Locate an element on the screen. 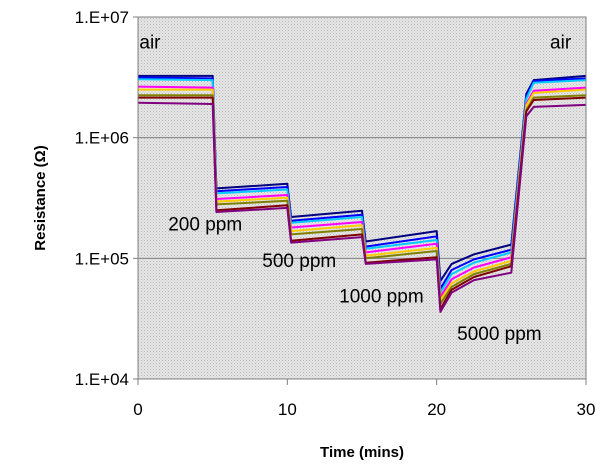 This screenshot has height=466, width=608. y-tick-label: 1.E+06 is located at coordinates (102, 138).